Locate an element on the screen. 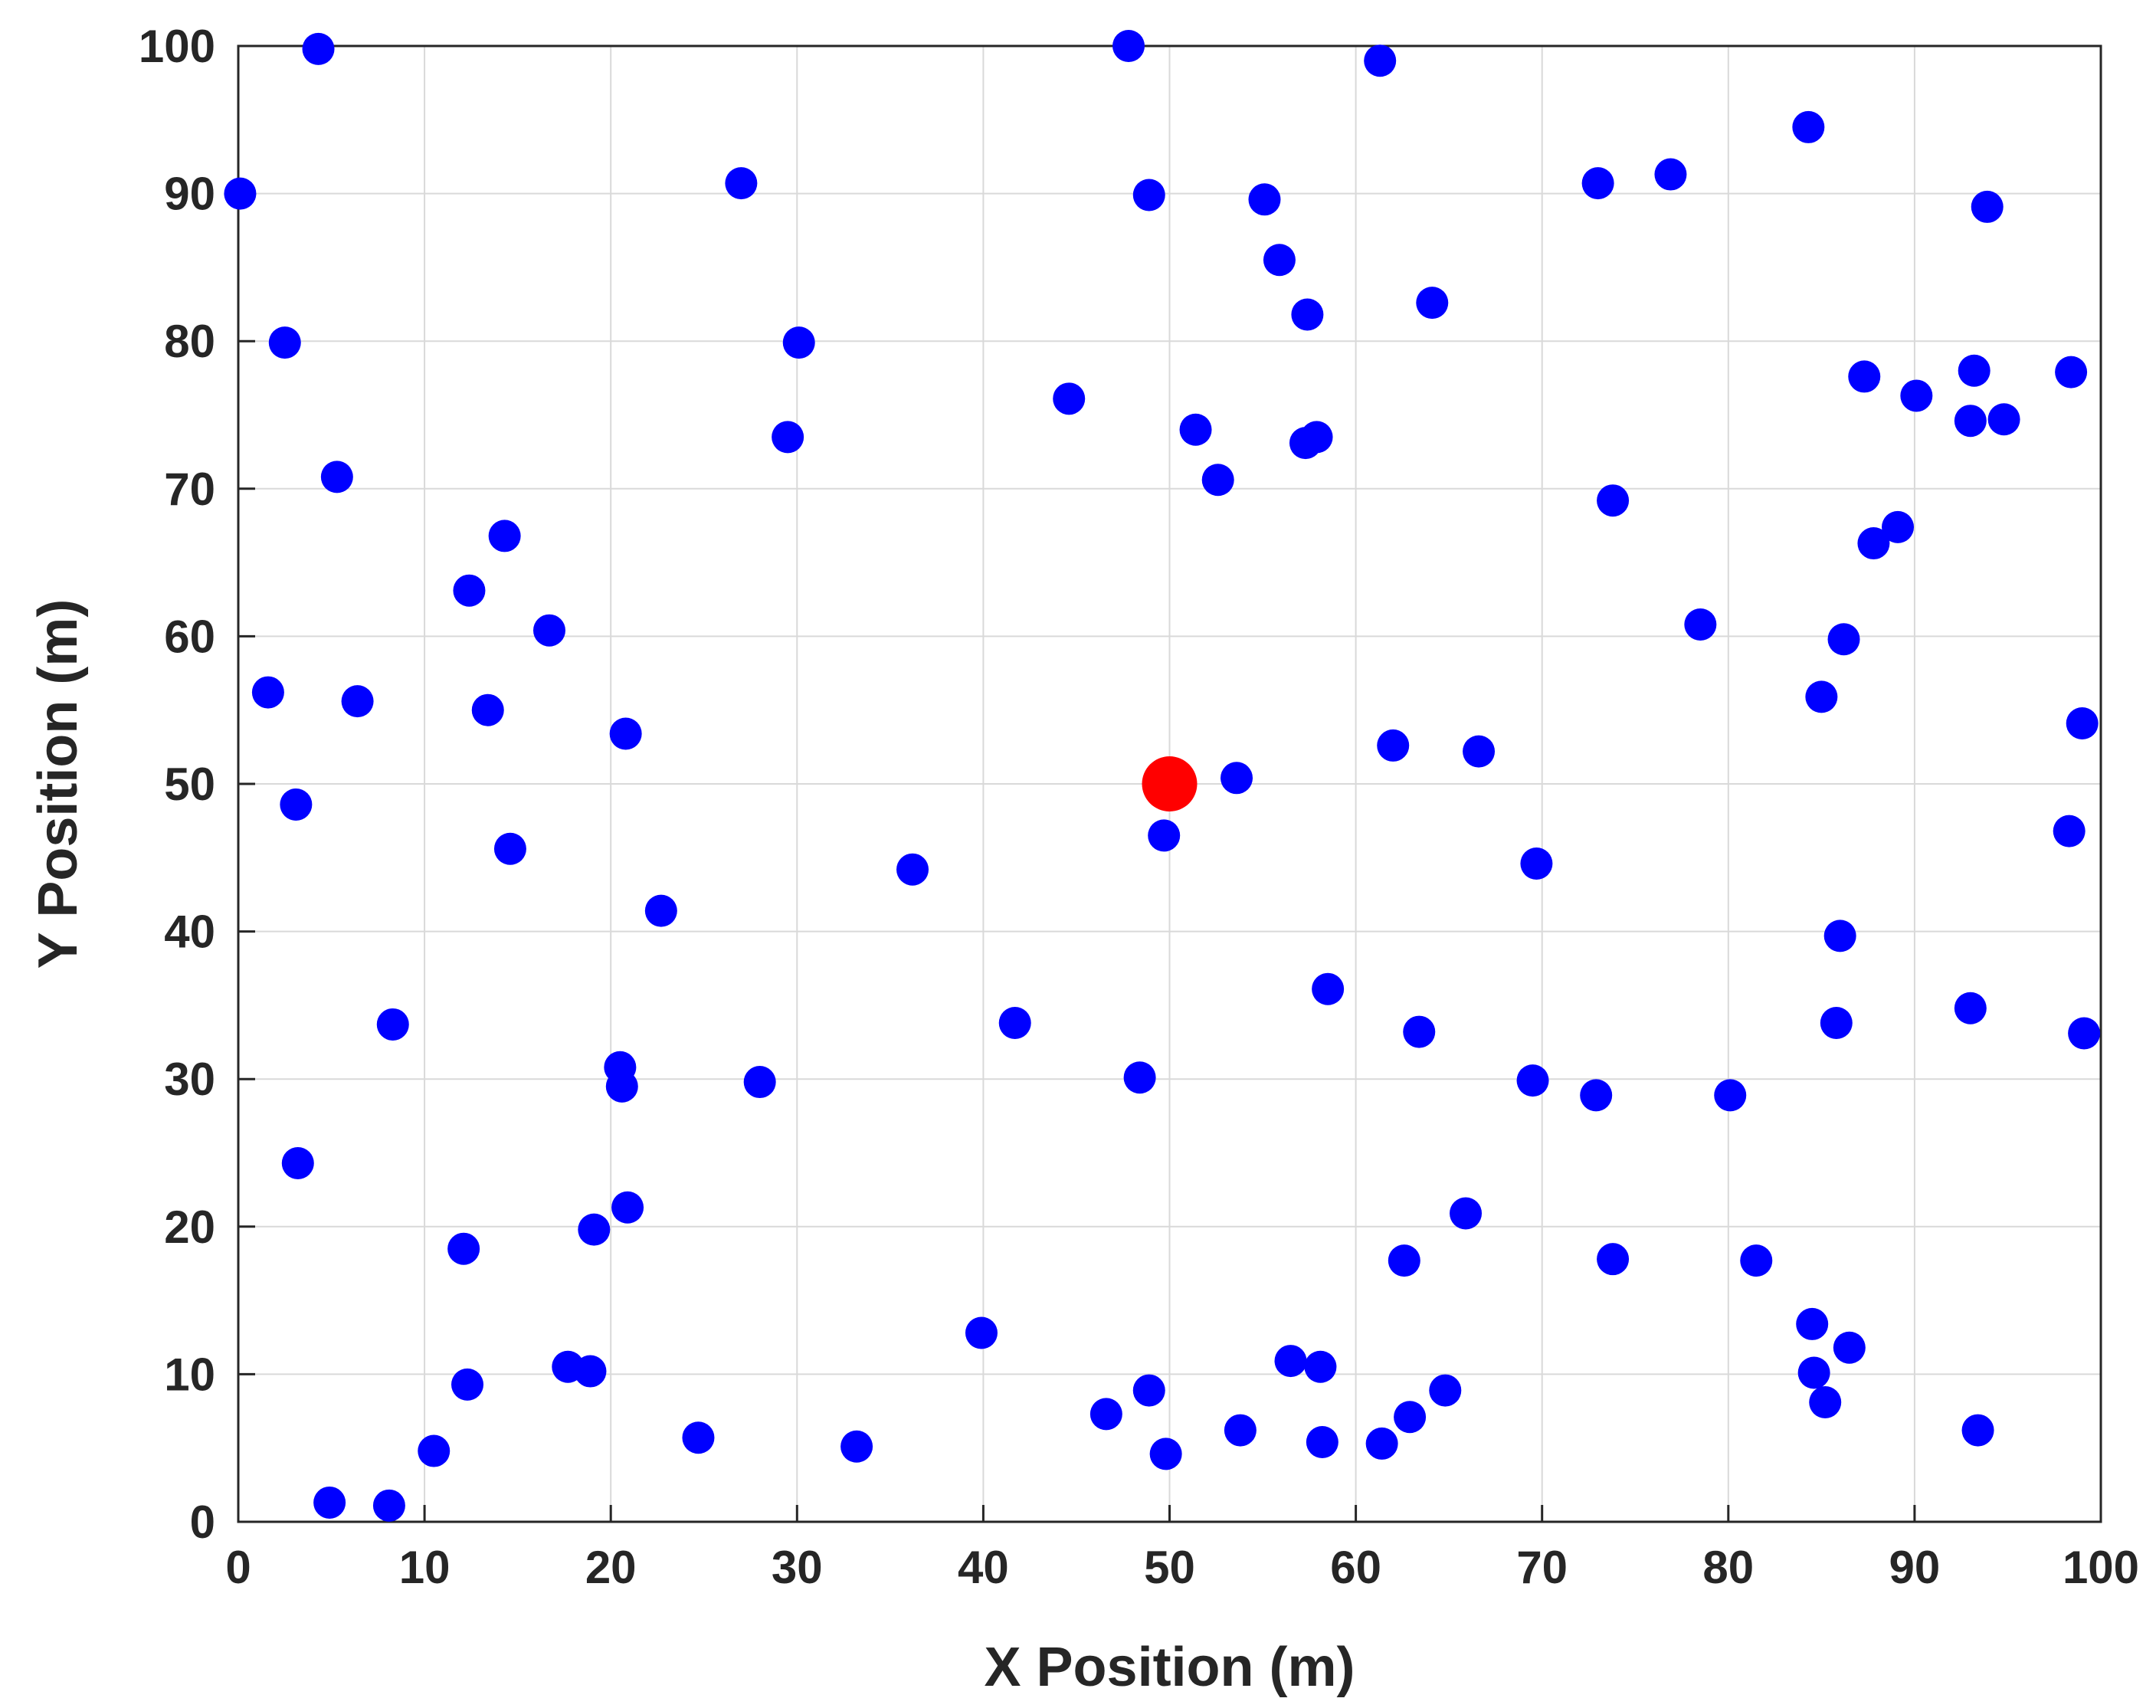 Image resolution: width=2156 pixels, height=1708 pixels. x-tick-label: 90 is located at coordinates (1915, 1567).